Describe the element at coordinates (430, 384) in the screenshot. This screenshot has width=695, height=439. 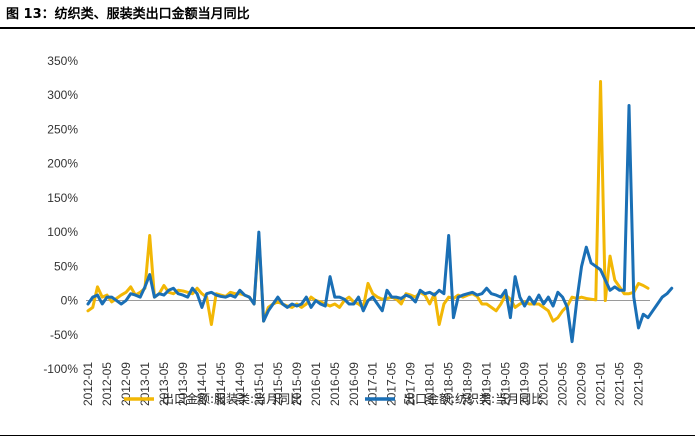
I see `x-tick-label: 2018-01` at that location.